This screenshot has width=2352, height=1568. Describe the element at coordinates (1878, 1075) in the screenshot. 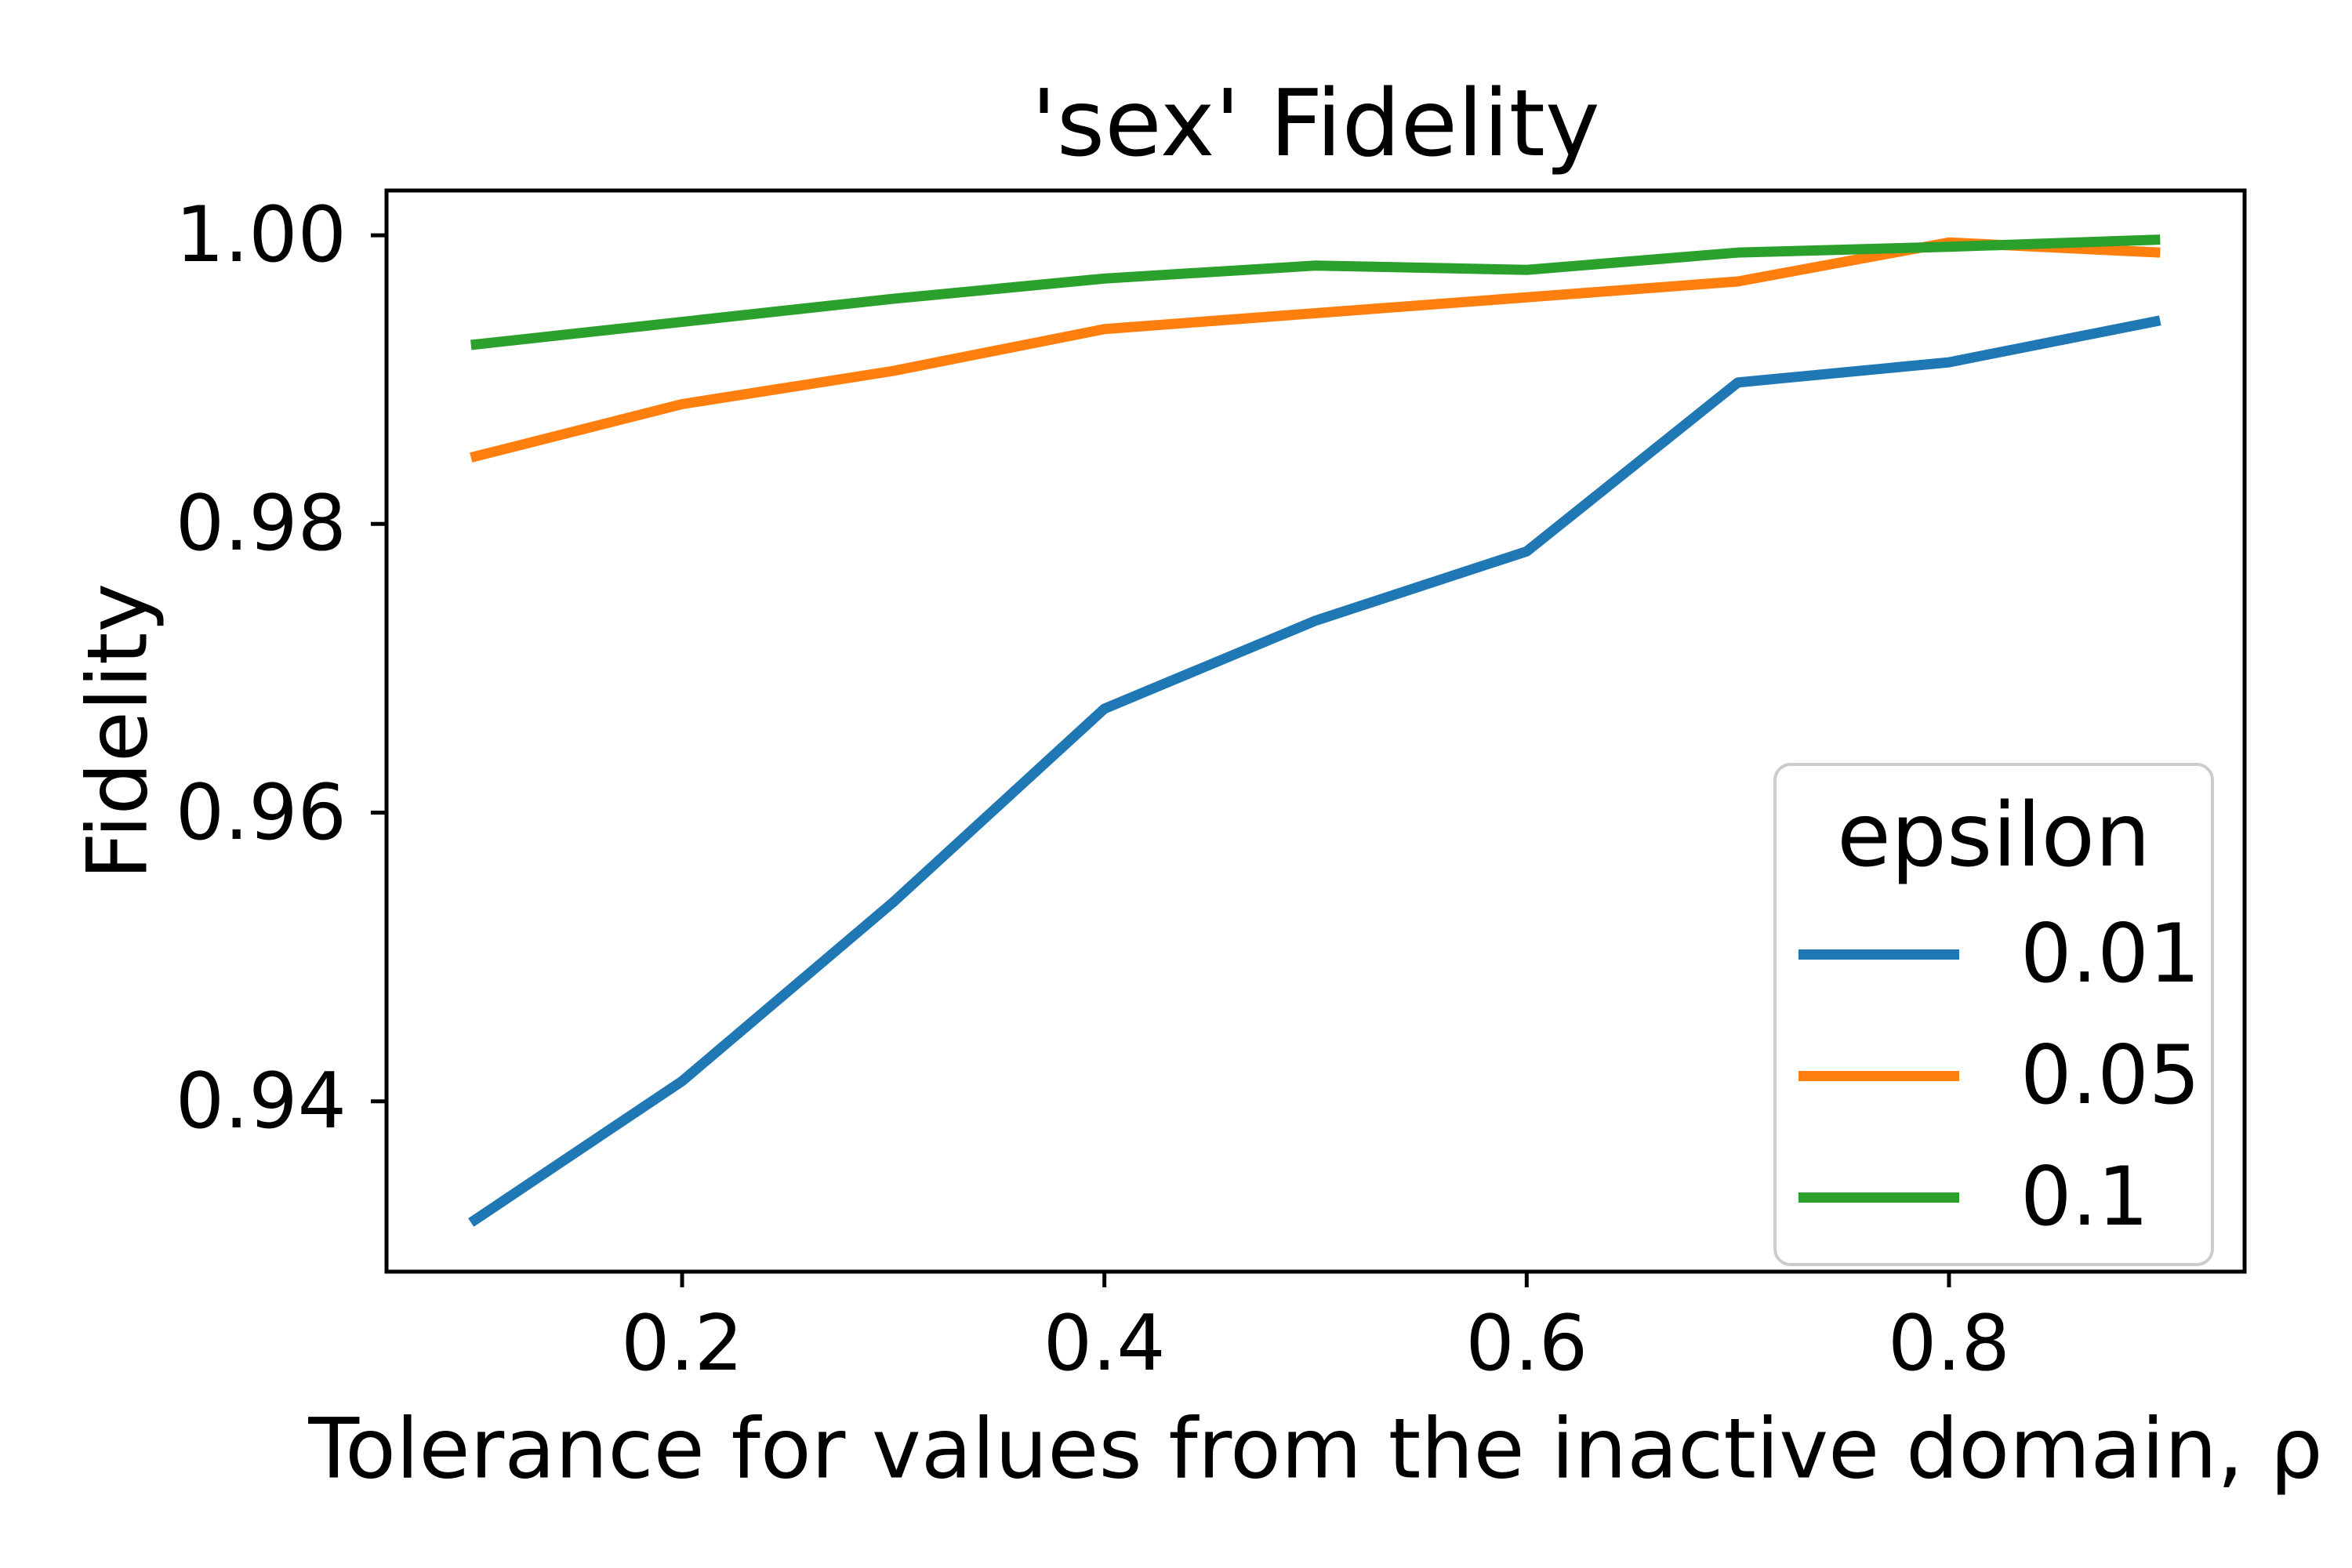

I see `legend-swatch-0.05` at that location.